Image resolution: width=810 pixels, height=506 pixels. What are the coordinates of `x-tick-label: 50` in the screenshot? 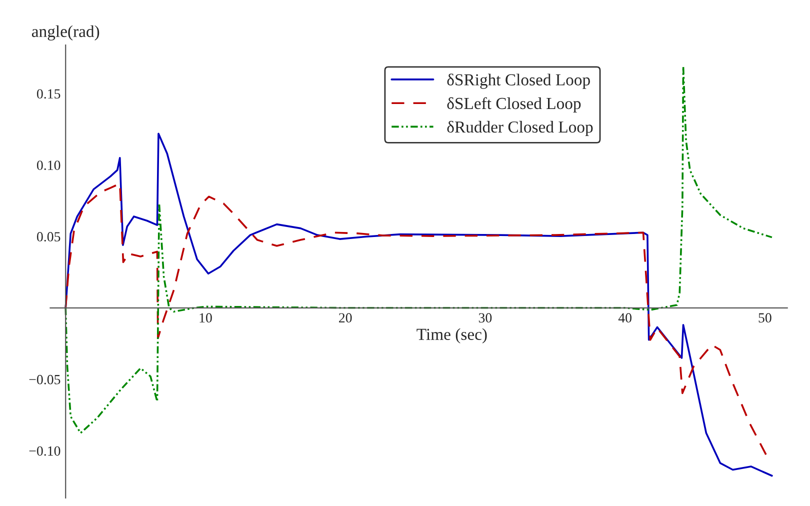 It's located at (765, 318).